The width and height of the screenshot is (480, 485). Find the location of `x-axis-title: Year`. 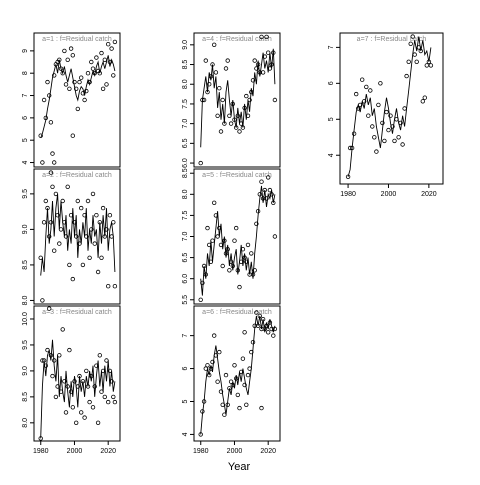

x-axis-title: Year is located at coordinates (239, 467).